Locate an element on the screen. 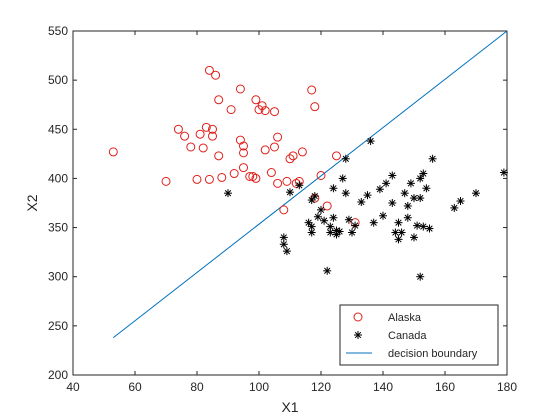  y-tick-label: 250 is located at coordinates (58, 326).